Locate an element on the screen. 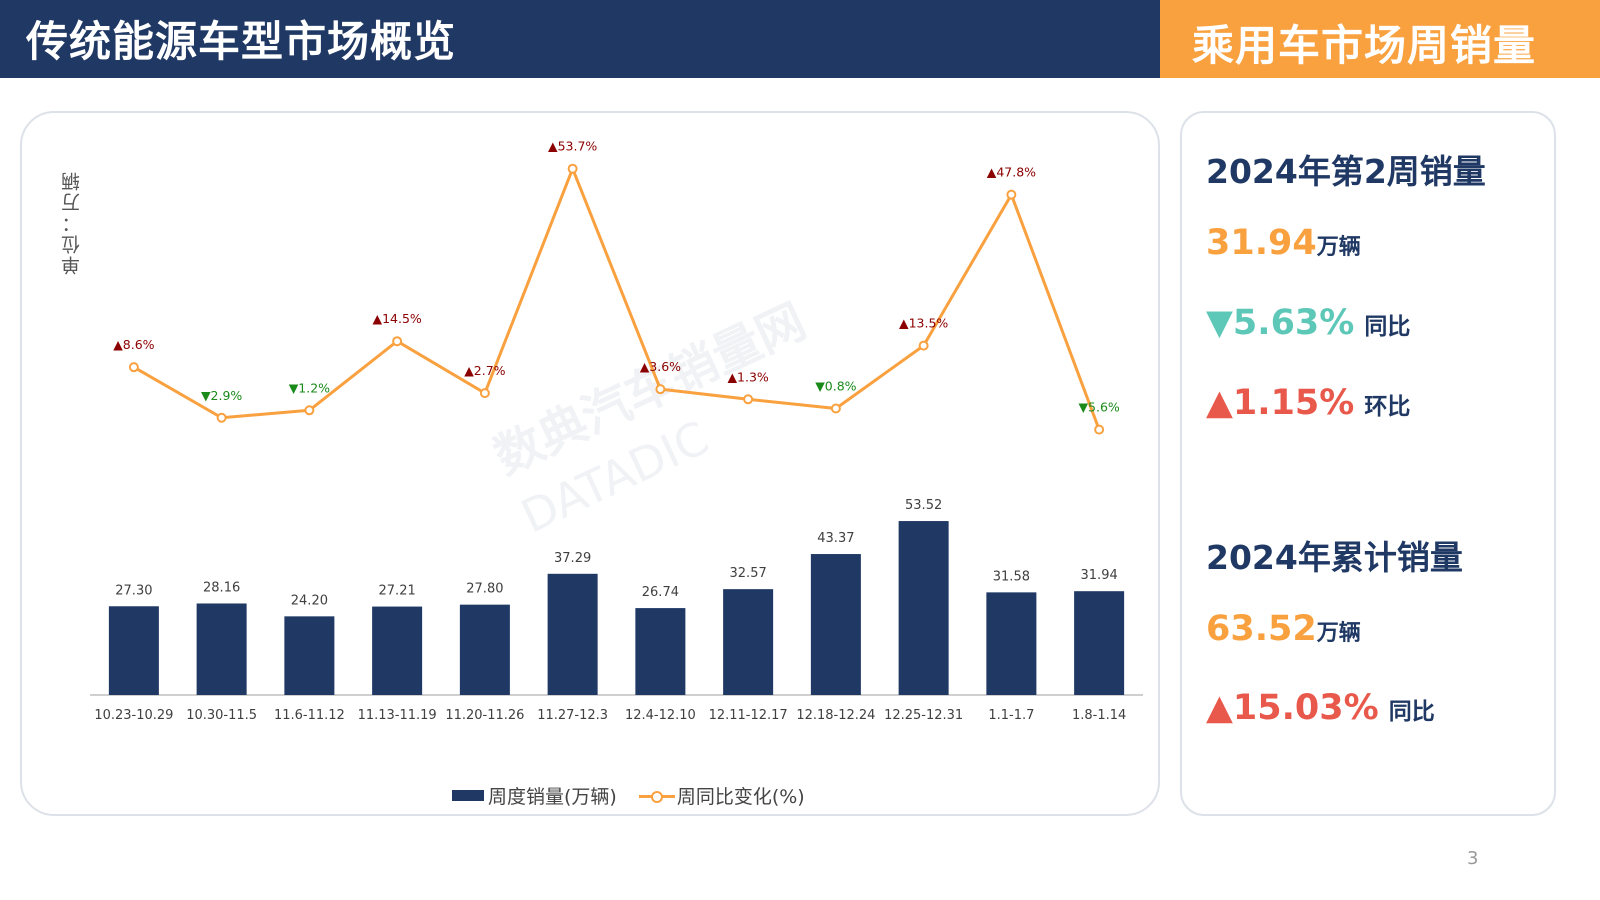 Image resolution: width=1600 pixels, height=900 pixels. header-bar: 传统能源车型市场概览 is located at coordinates (580, 39).